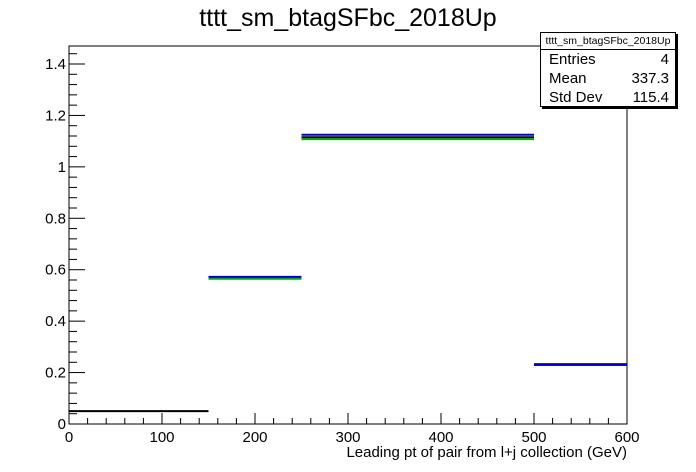  I want to click on y-tick-label: 0.2, so click(55, 373).